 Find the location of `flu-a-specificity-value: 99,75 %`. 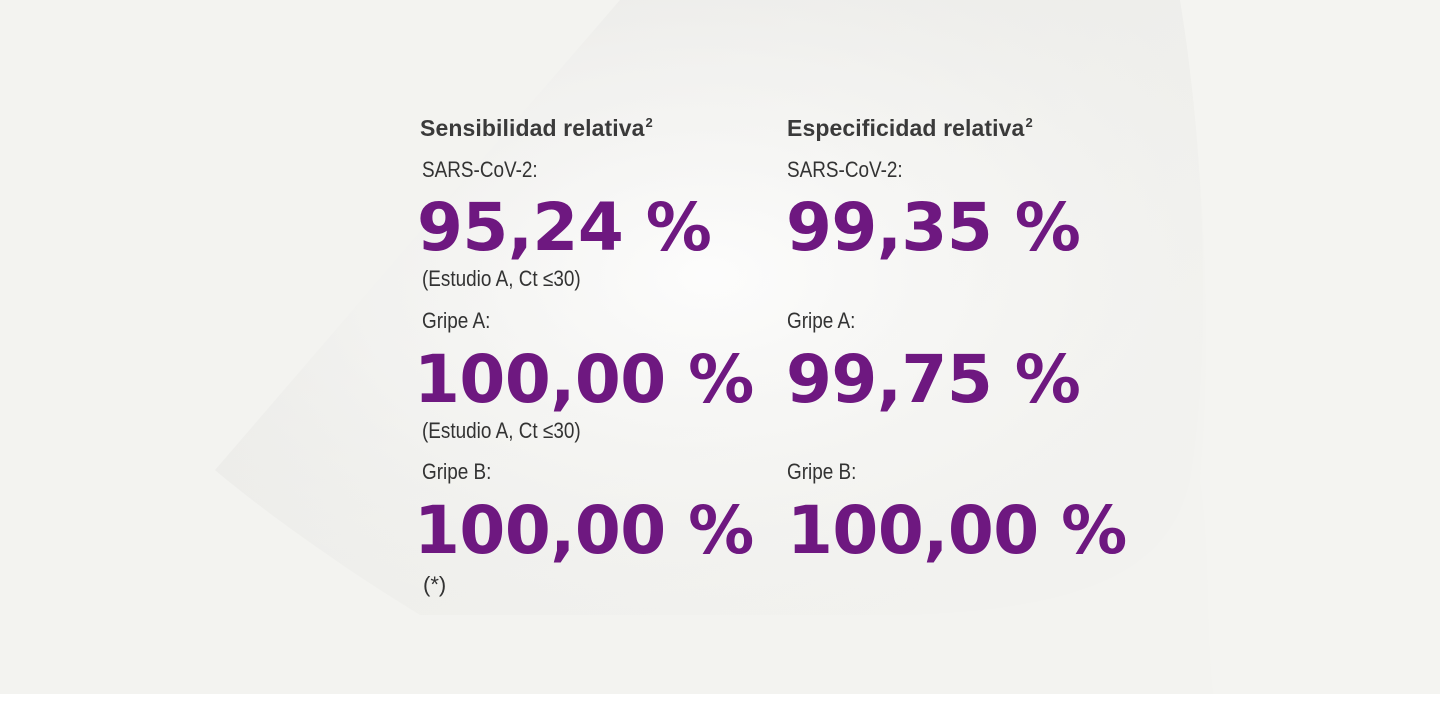

flu-a-specificity-value: 99,75 % is located at coordinates (933, 379).